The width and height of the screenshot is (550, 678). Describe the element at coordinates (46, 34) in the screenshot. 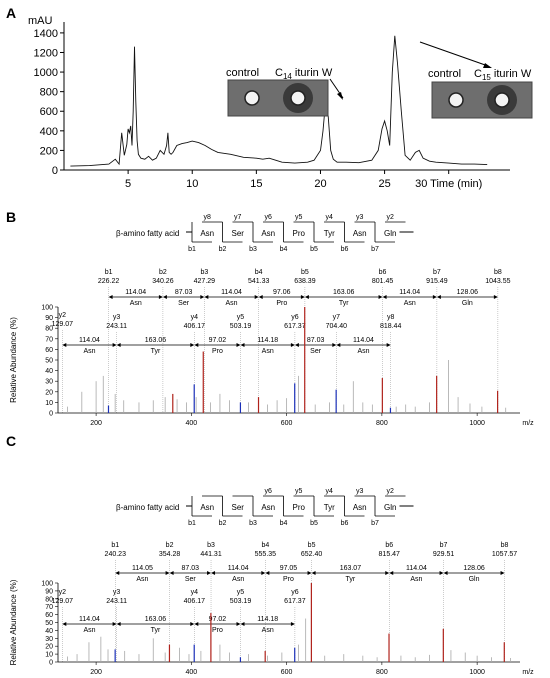

I see `y-tick-label: 1400` at that location.